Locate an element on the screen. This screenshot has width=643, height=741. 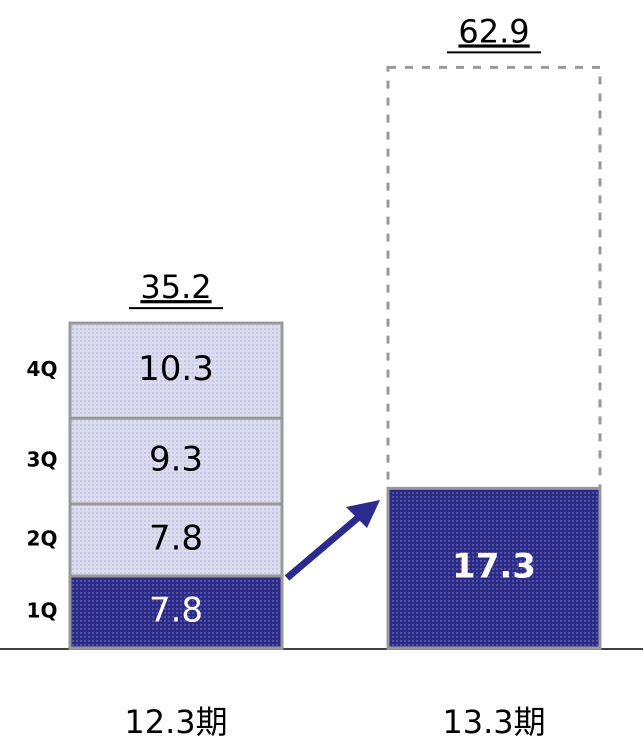
segment-label: 9.3 is located at coordinates (176, 460).